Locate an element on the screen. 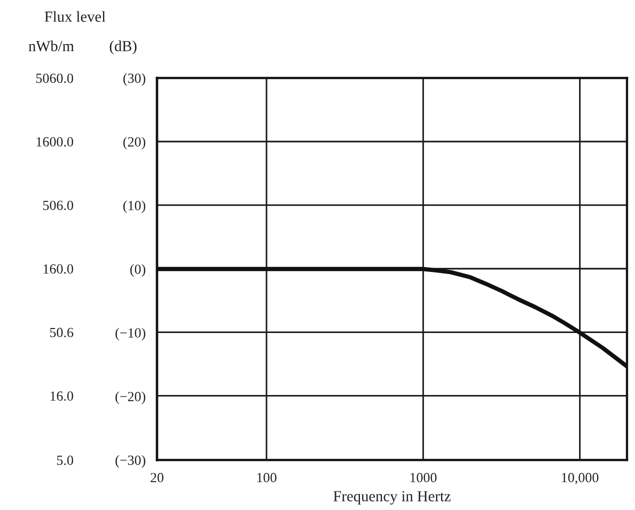 The height and width of the screenshot is (510, 635). x-tick-label: 1000 is located at coordinates (423, 477).